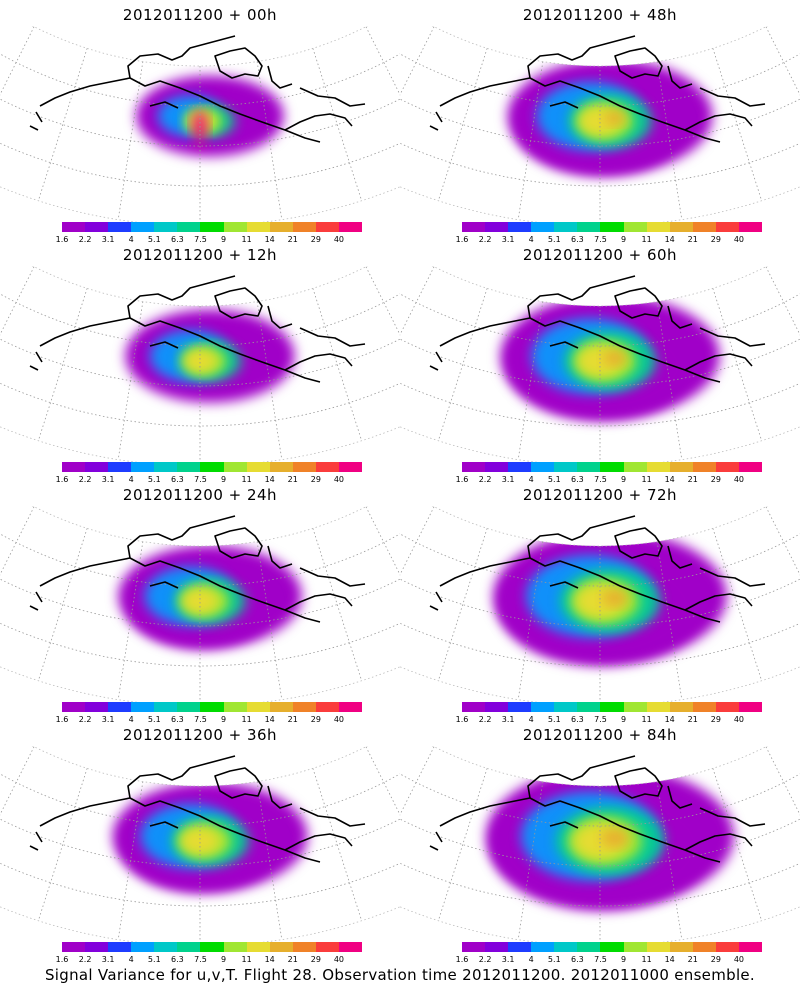  Describe the element at coordinates (600, 735) in the screenshot. I see `panel-title: 2012011200 + 84h` at that location.